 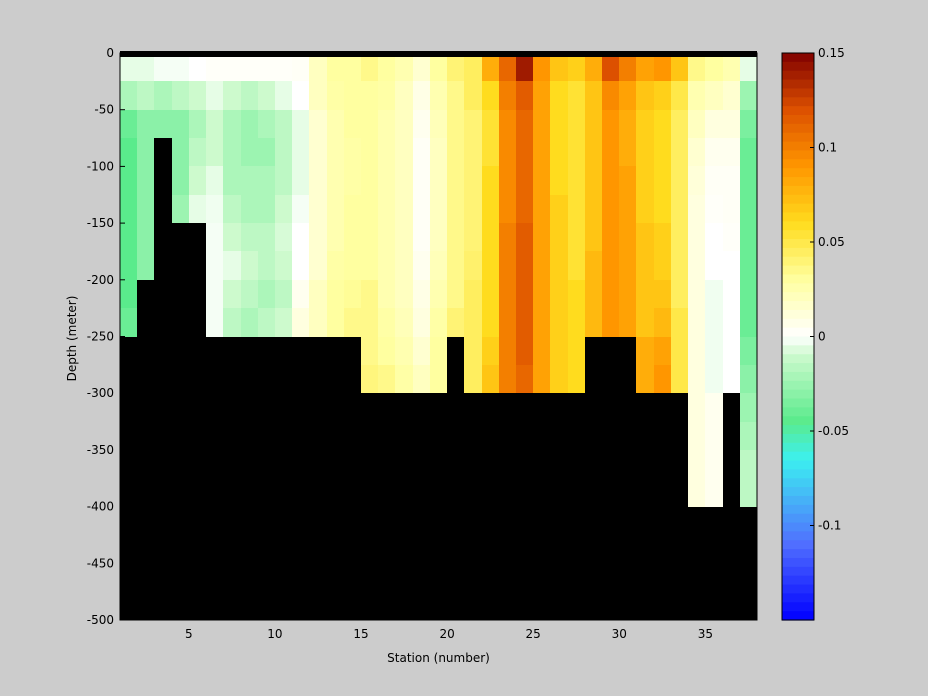 I want to click on y-tick-label: -300, so click(x=100, y=393).